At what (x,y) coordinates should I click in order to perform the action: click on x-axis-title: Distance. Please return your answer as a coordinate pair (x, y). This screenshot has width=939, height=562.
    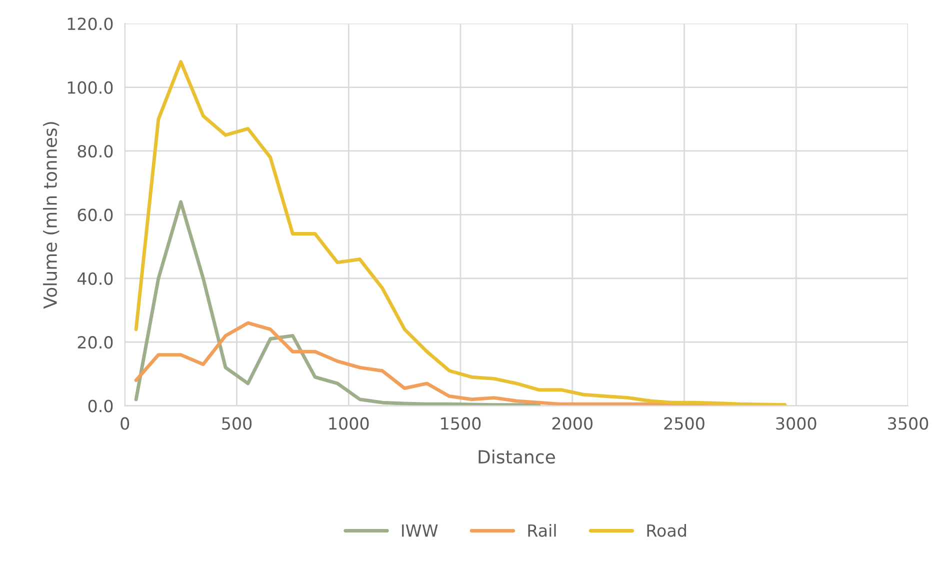
    Looking at the image, I should click on (516, 457).